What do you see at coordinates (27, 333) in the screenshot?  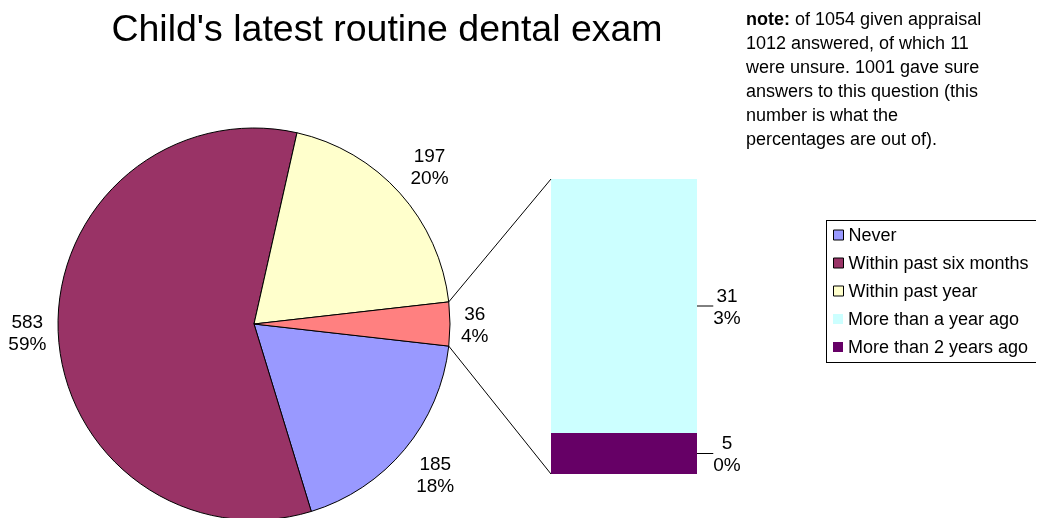 I see `data-label: 583 59%` at bounding box center [27, 333].